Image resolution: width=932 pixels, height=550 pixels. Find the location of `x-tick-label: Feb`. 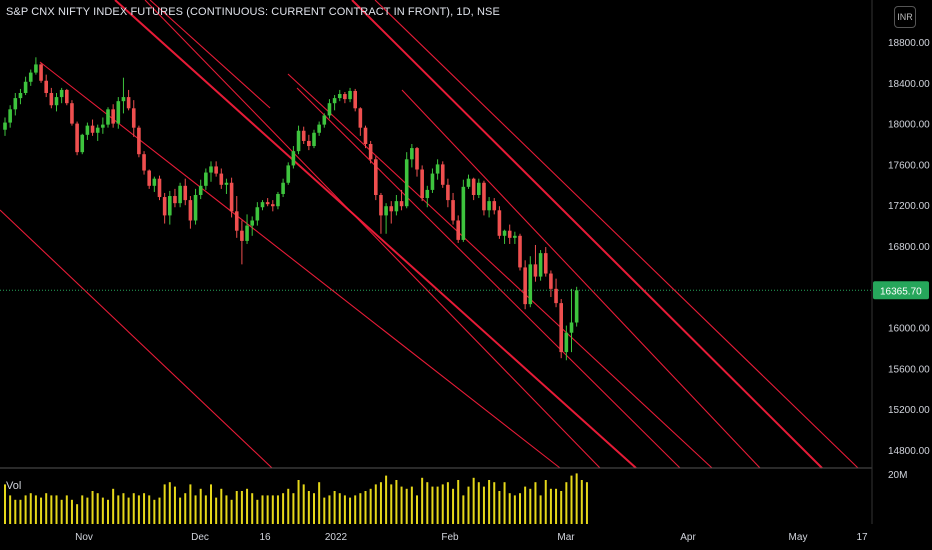

x-tick-label: Feb is located at coordinates (450, 537).